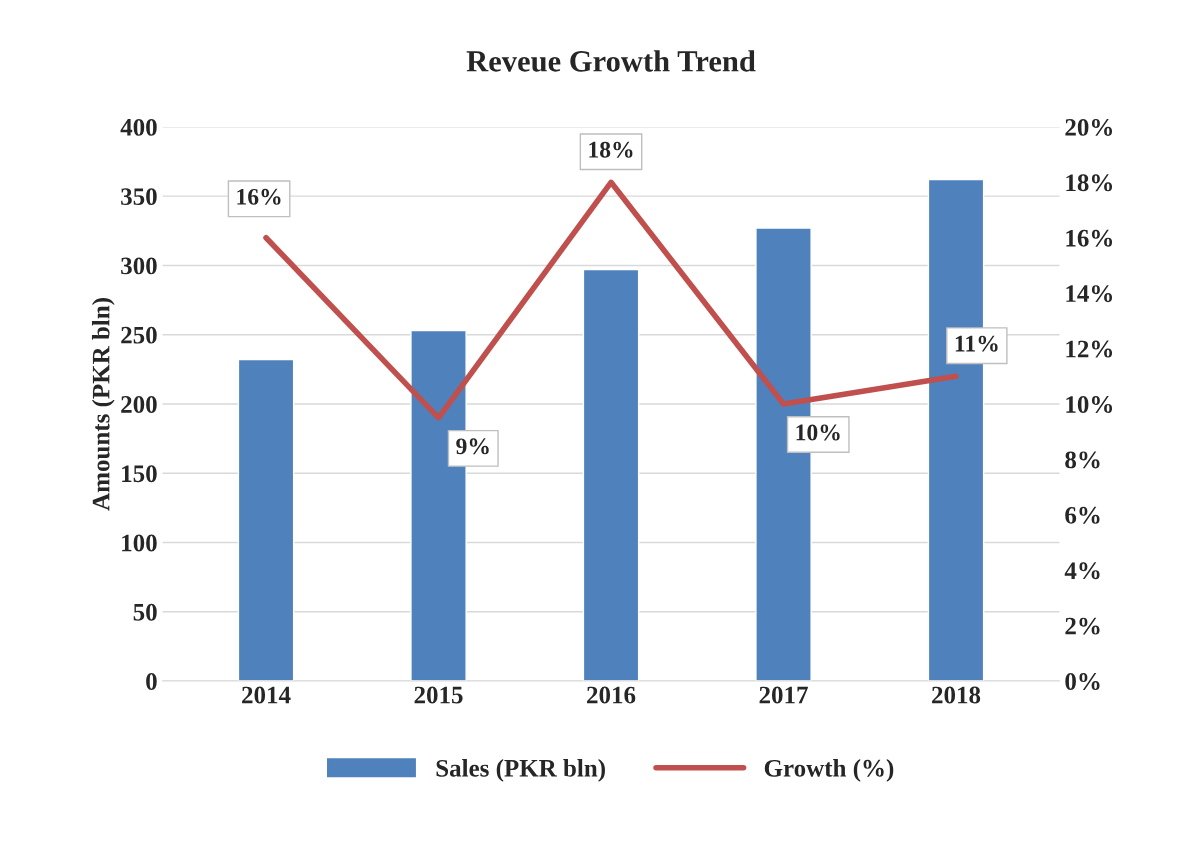 This screenshot has height=846, width=1204. Describe the element at coordinates (1089, 294) in the screenshot. I see `y2-tick-label: 14%` at that location.